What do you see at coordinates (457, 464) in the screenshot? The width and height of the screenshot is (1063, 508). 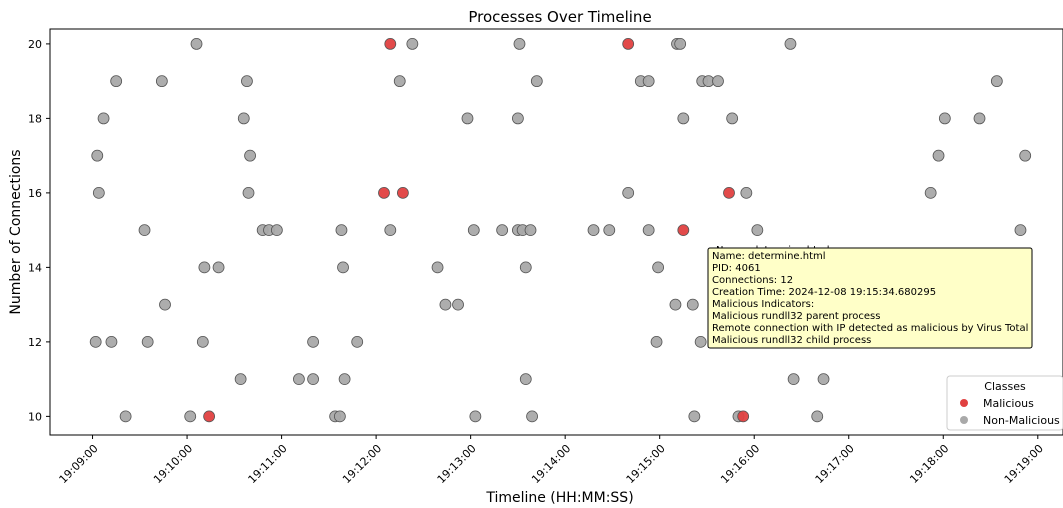 I see `x-tick-label: 19:13:00` at bounding box center [457, 464].